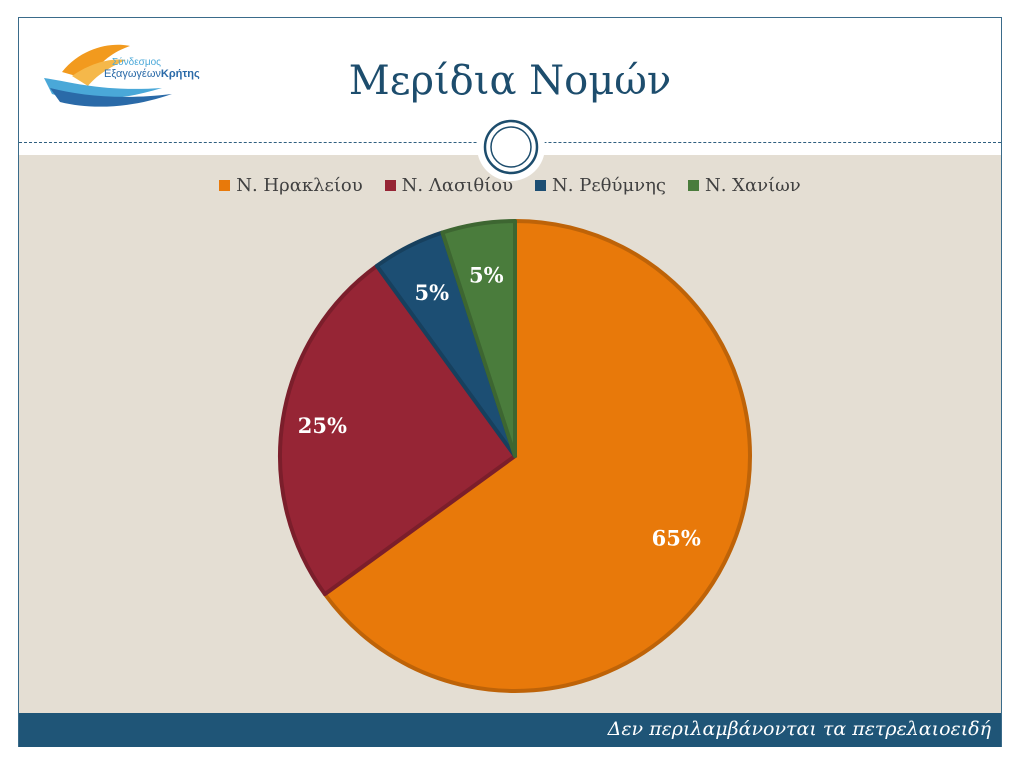 The width and height of the screenshot is (1018, 765). I want to click on circle-ornament-icon, so click(511, 147).